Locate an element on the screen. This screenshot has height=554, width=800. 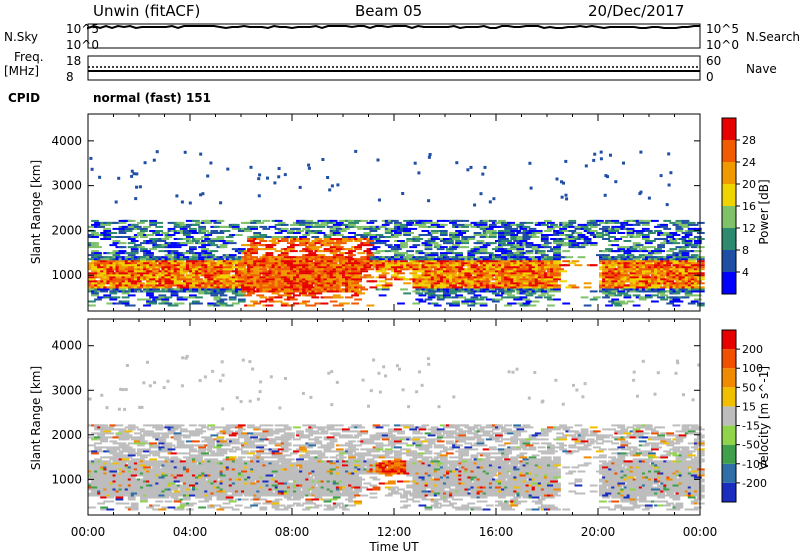
nave-label: Nave is located at coordinates (761, 69).